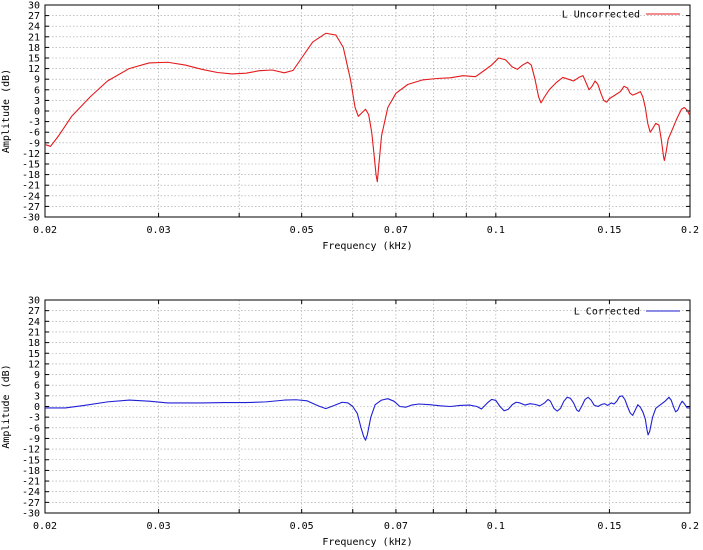 The width and height of the screenshot is (703, 550). I want to click on legend-label: L Corrected, so click(607, 312).